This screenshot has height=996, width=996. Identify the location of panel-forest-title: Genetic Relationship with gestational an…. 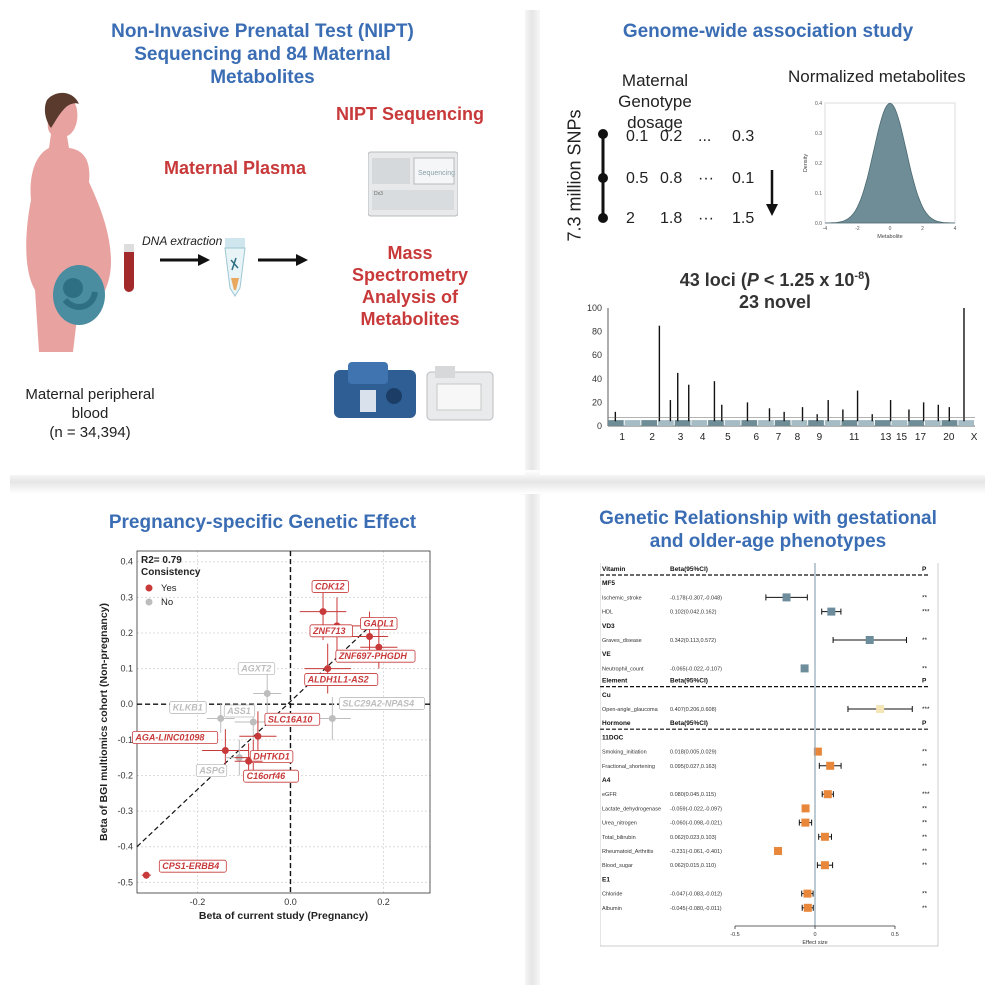
(768, 530).